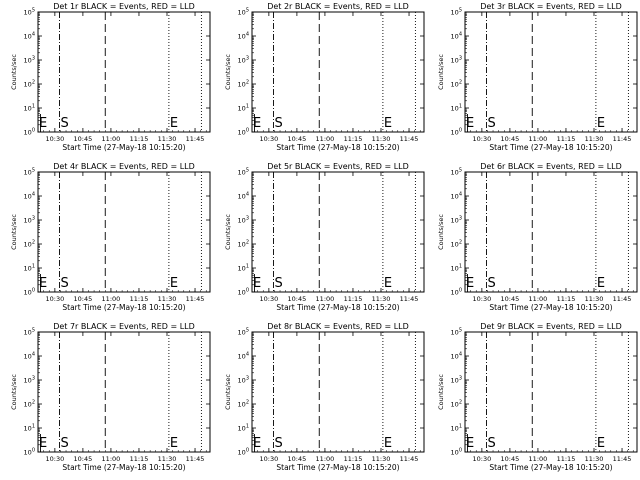 Image resolution: width=640 pixels, height=480 pixels. What do you see at coordinates (338, 166) in the screenshot?
I see `panel-title: Det 5r BLACK = Events, RED = LLD` at bounding box center [338, 166].